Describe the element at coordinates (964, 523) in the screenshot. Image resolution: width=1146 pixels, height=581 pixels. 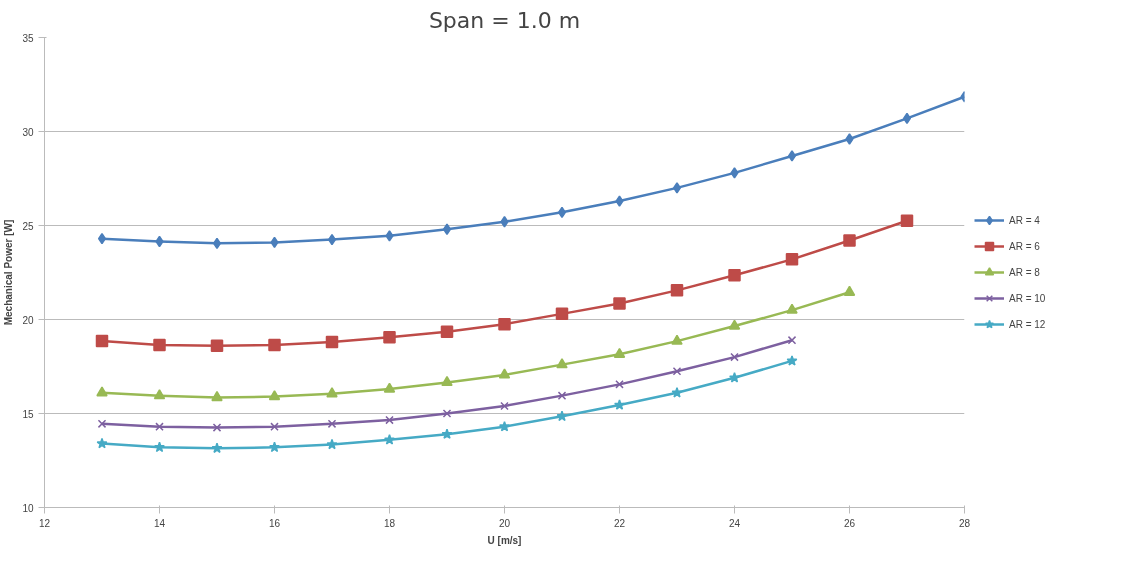
I see `x-tick-label: 28` at that location.